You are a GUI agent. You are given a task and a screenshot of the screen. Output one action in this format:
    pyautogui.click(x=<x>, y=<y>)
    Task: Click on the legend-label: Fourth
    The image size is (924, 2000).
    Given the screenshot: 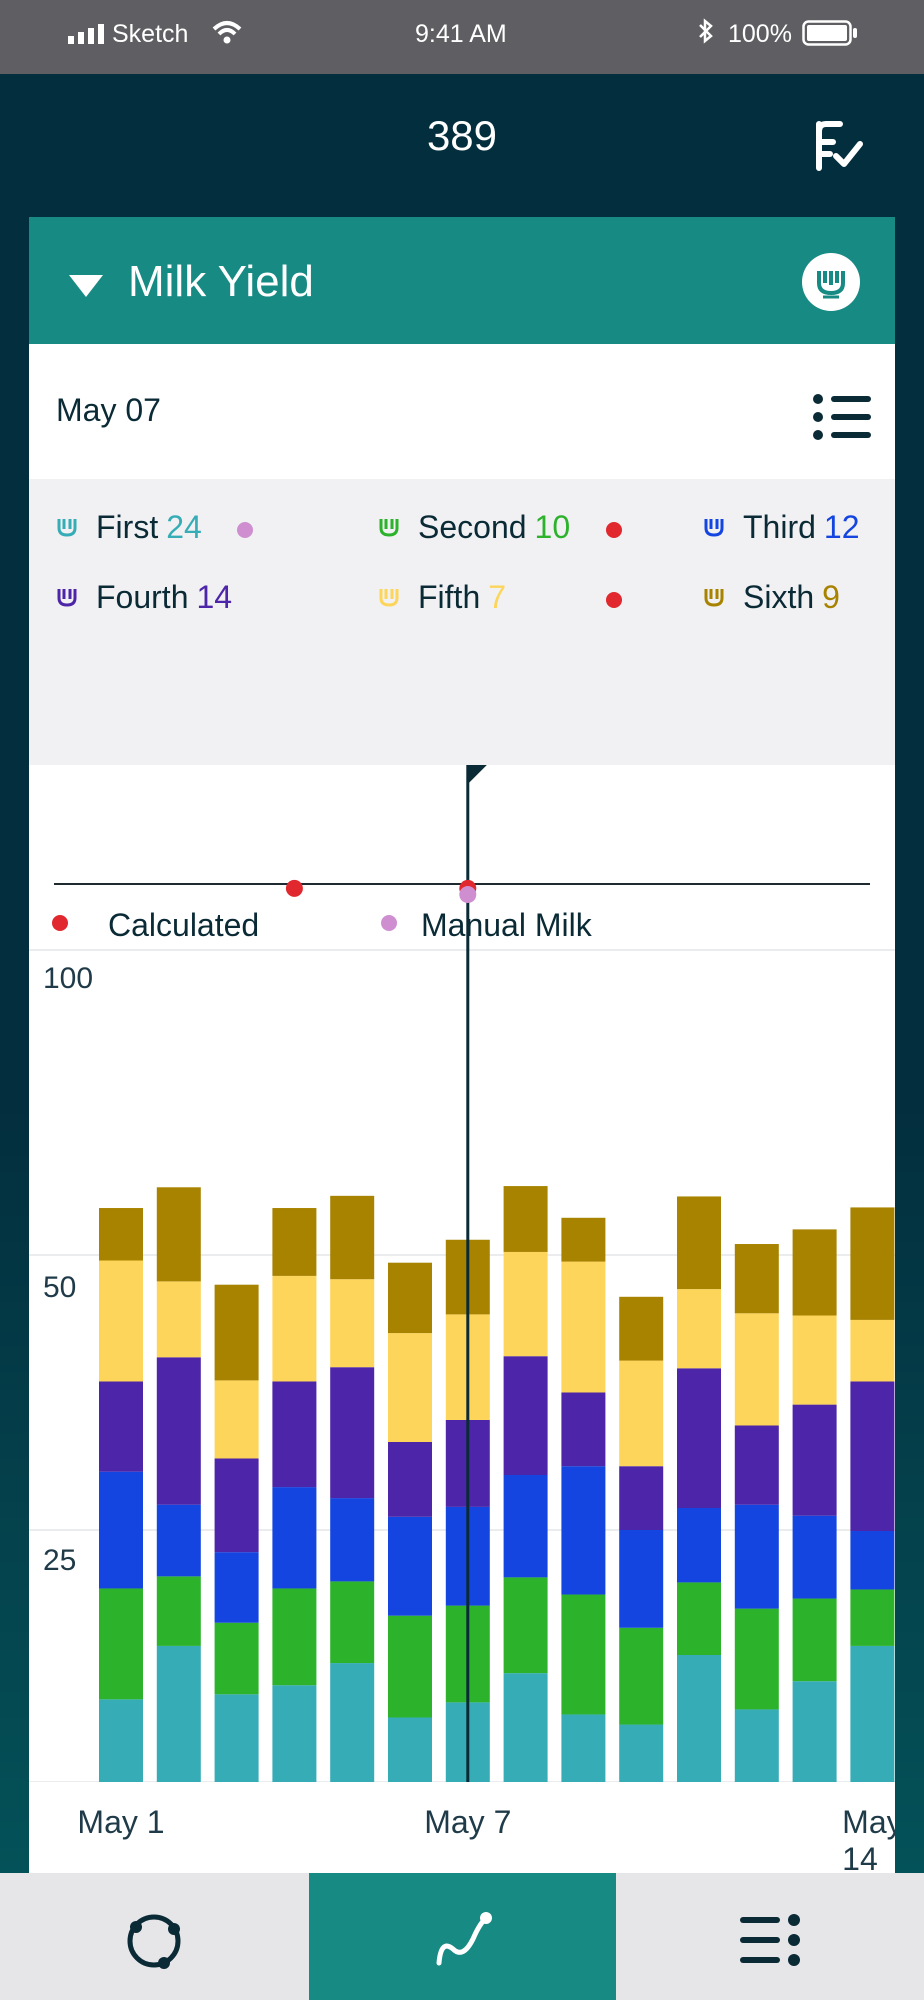 What is the action you would take?
    pyautogui.click(x=142, y=597)
    